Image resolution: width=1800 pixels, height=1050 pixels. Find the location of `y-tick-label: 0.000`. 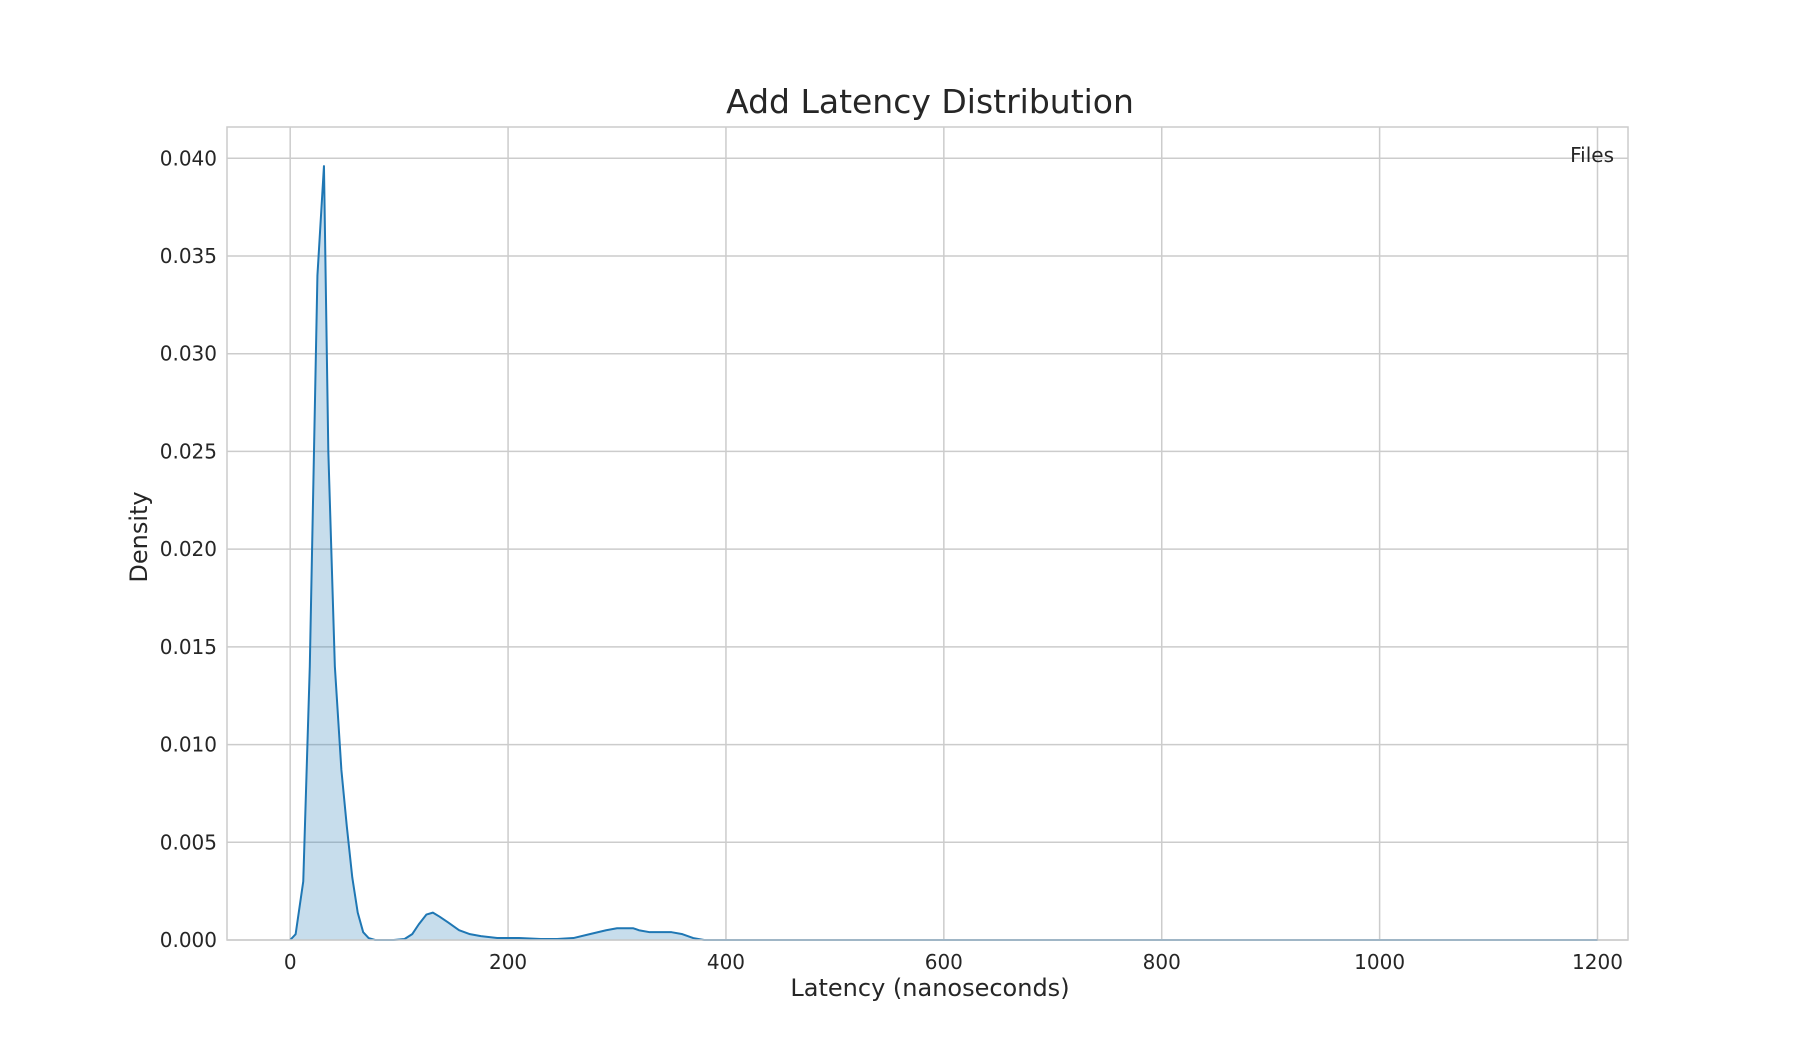

y-tick-label: 0.000 is located at coordinates (188, 940).